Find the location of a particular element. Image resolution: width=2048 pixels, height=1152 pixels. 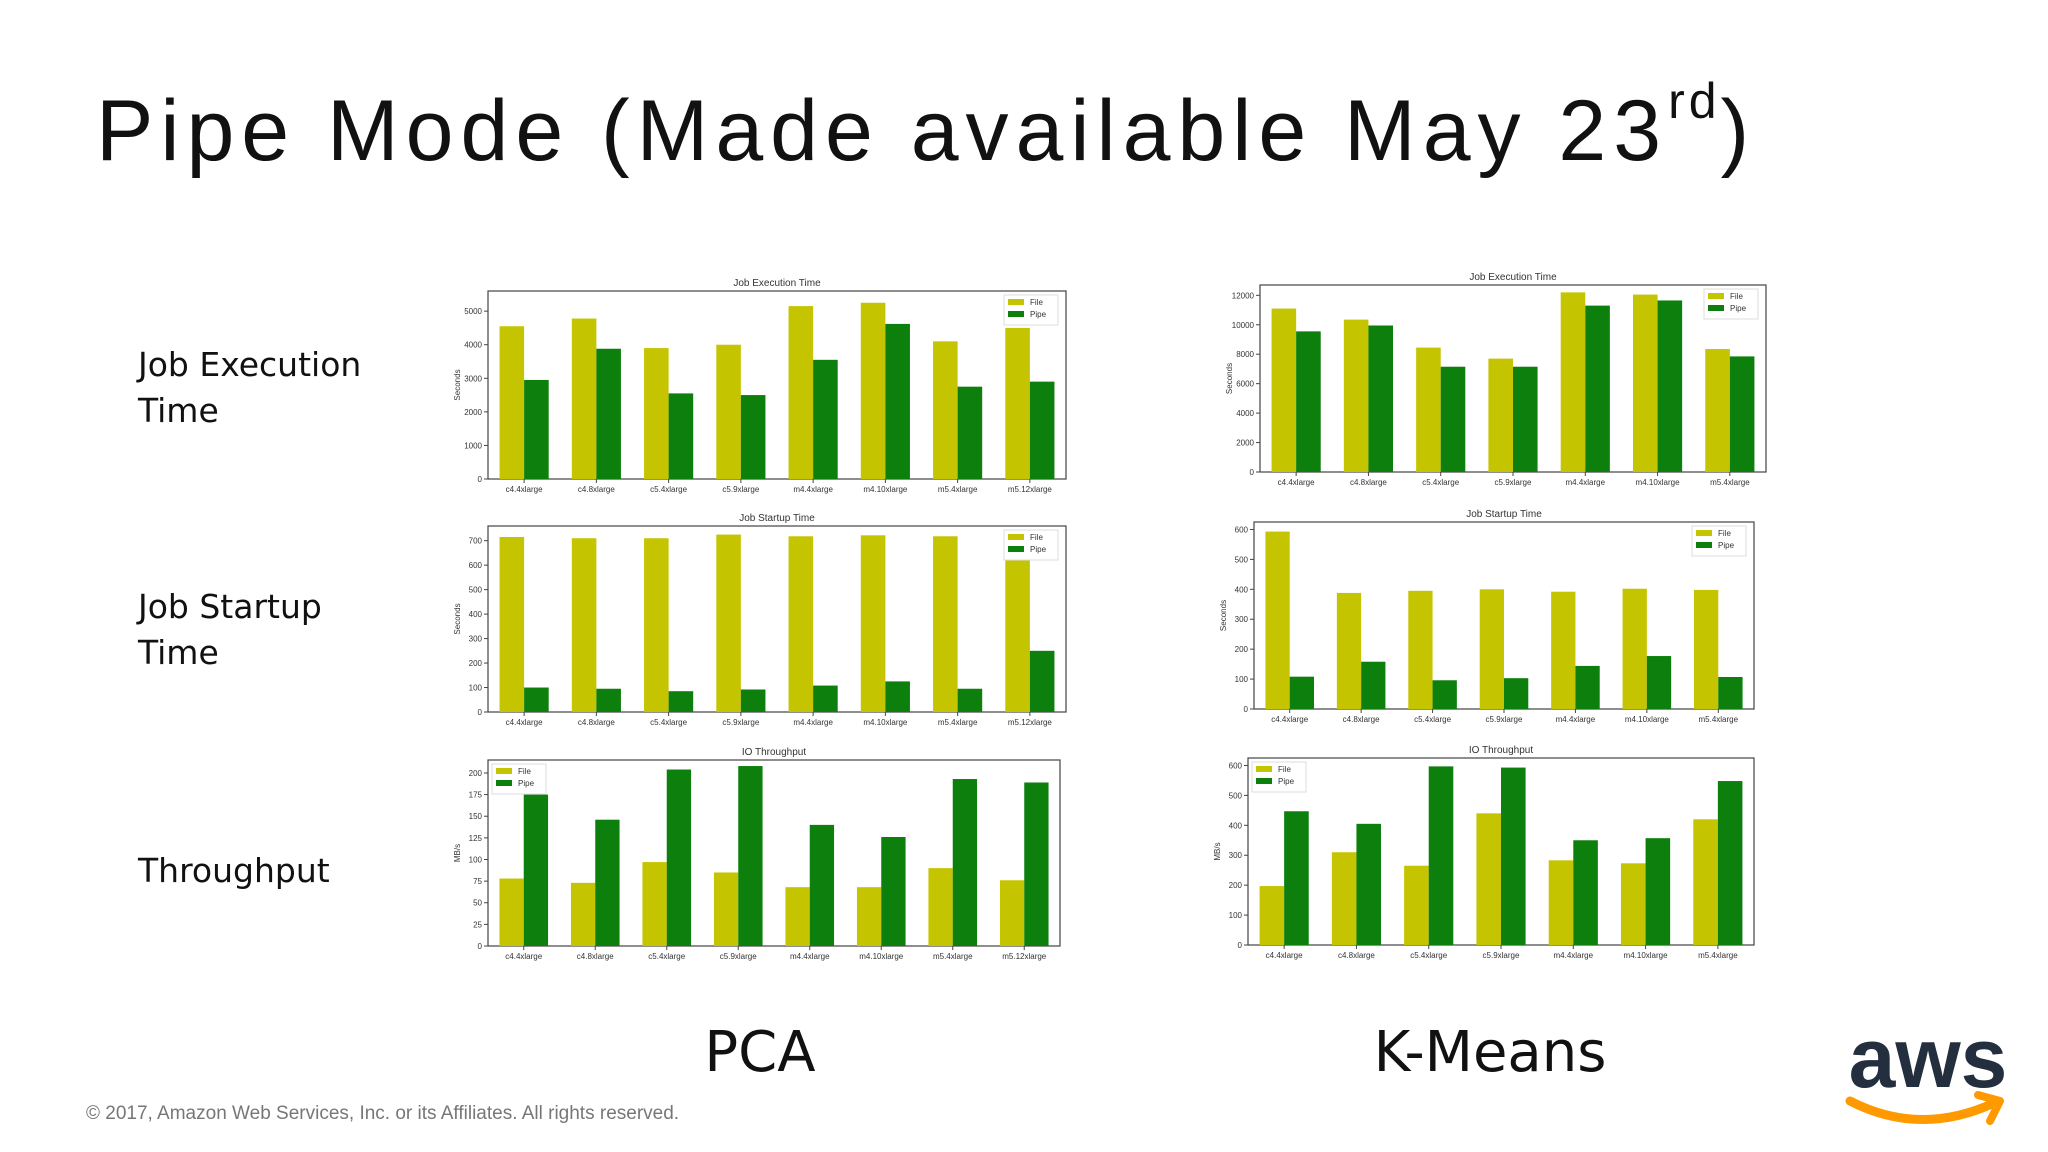

bar-pipe-m5.12xlarge is located at coordinates (1042, 430).